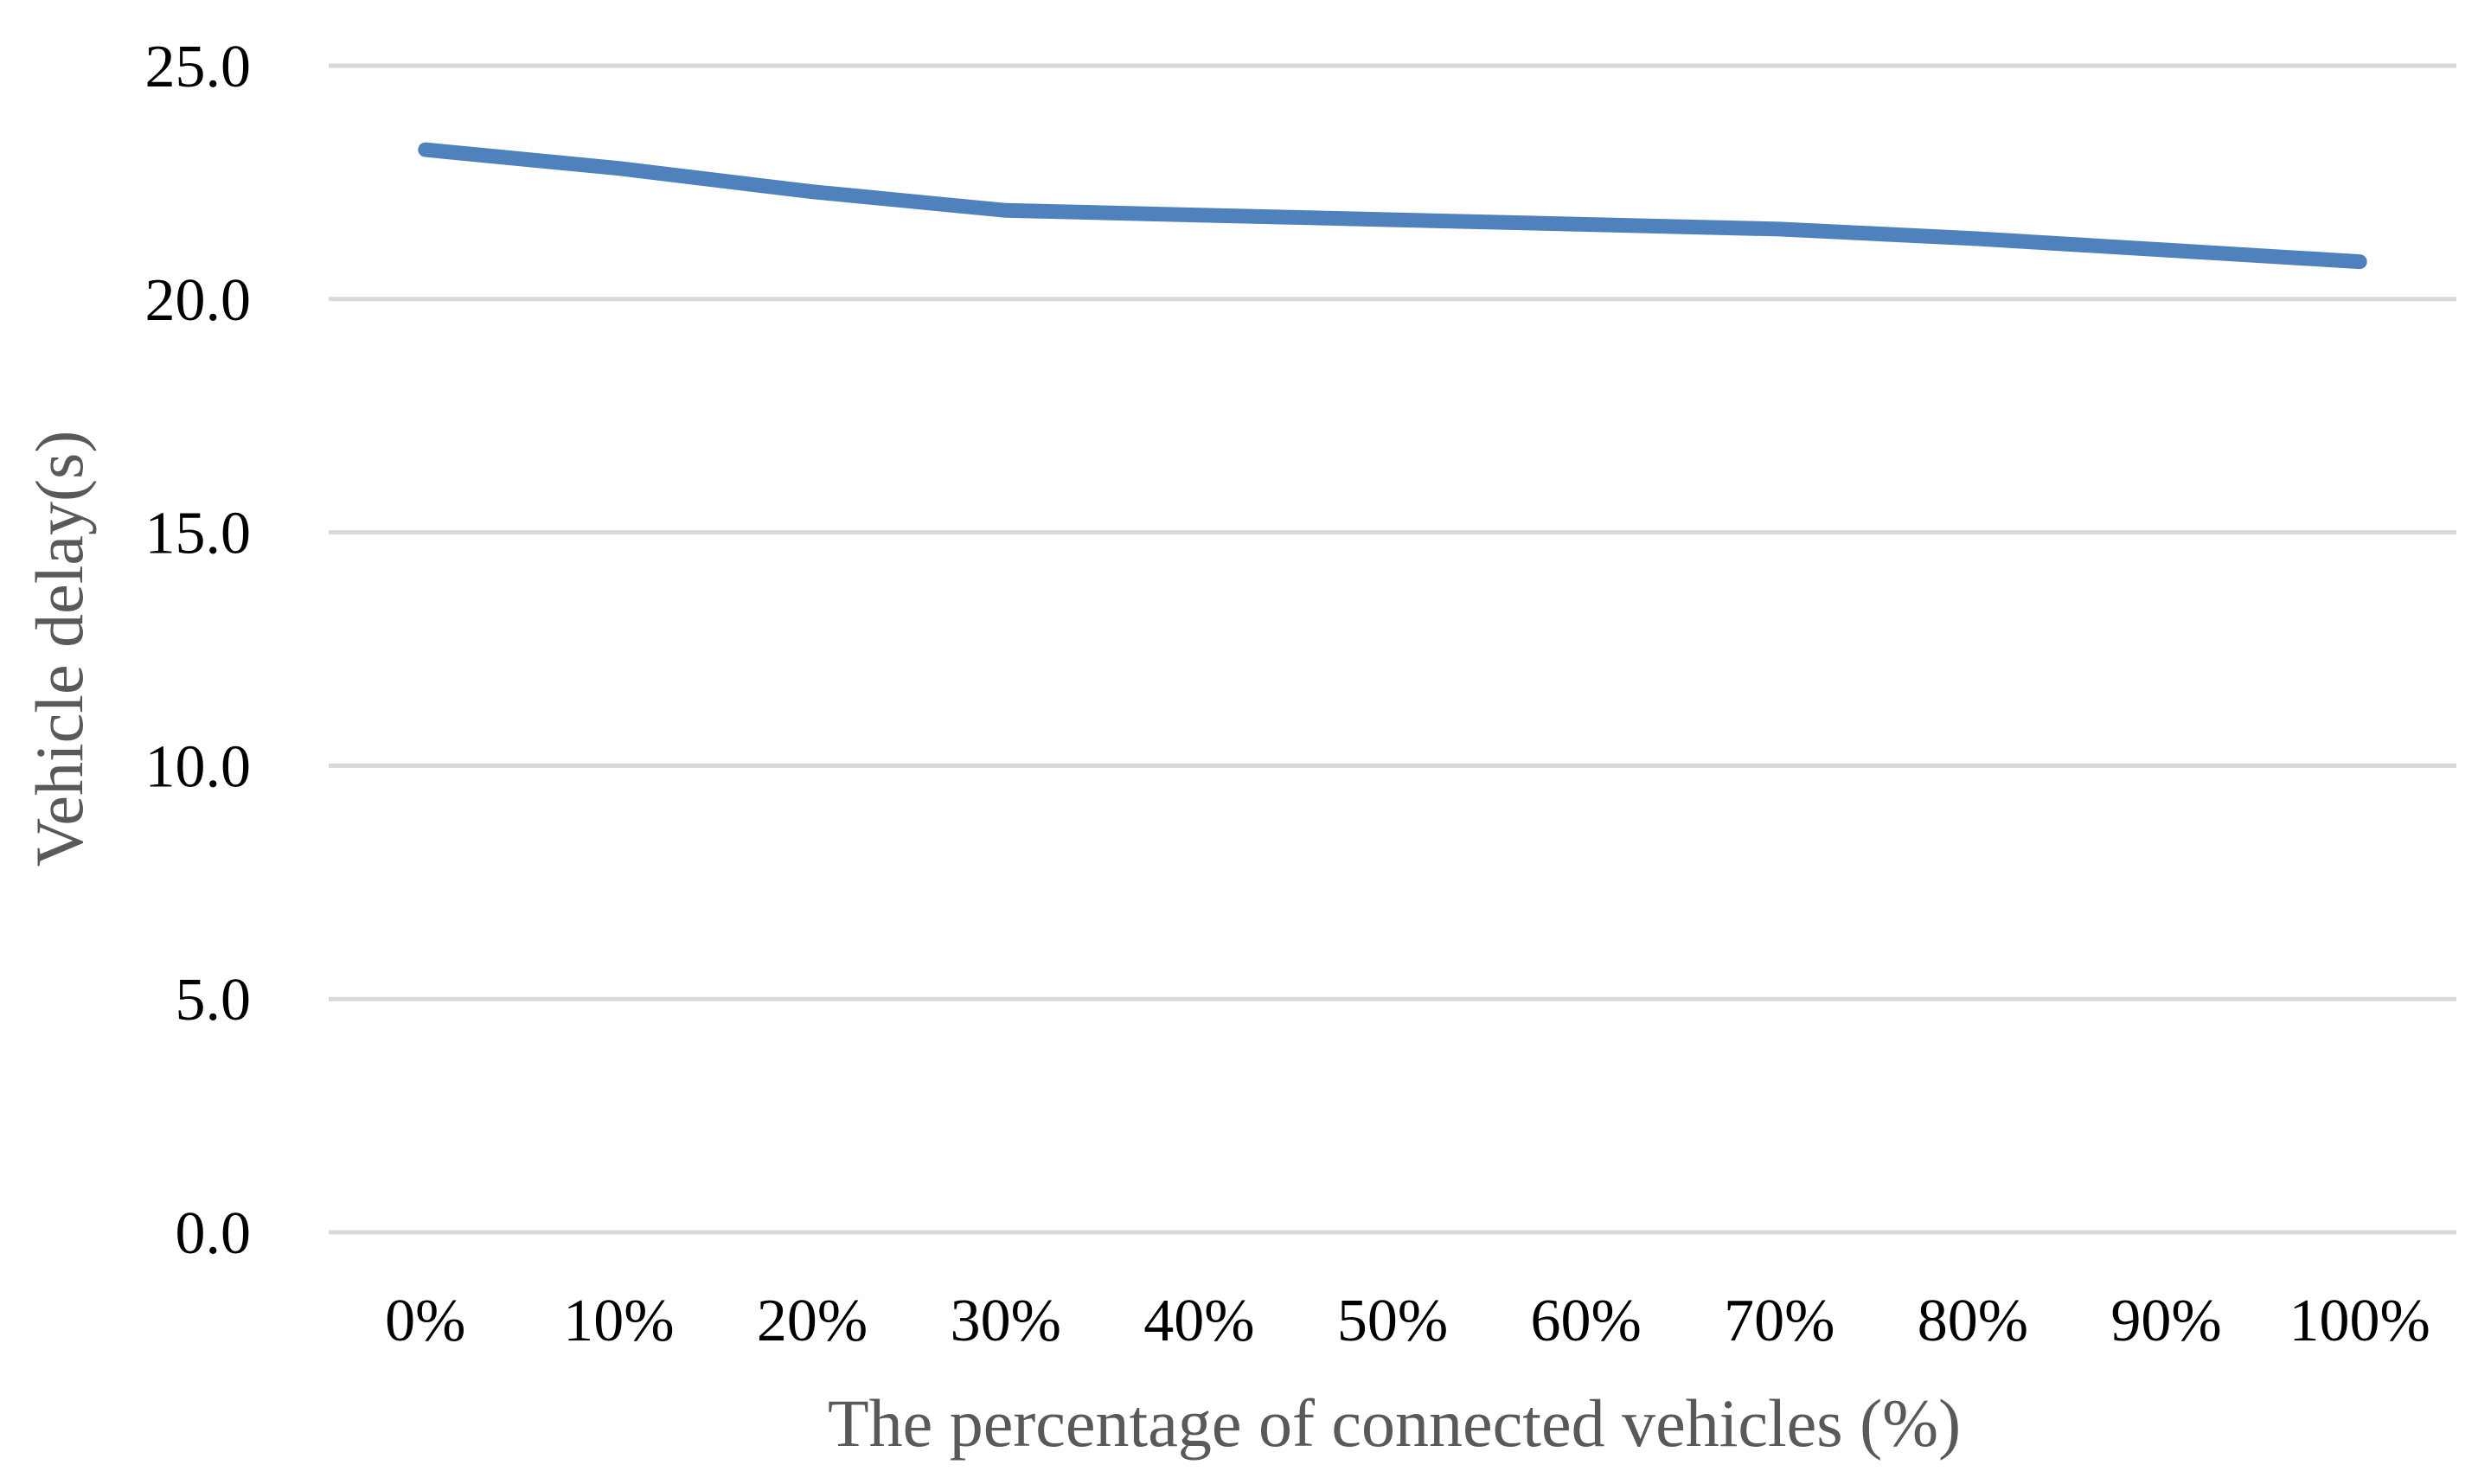  Describe the element at coordinates (425, 1321) in the screenshot. I see `x-tick-label: 0%` at that location.